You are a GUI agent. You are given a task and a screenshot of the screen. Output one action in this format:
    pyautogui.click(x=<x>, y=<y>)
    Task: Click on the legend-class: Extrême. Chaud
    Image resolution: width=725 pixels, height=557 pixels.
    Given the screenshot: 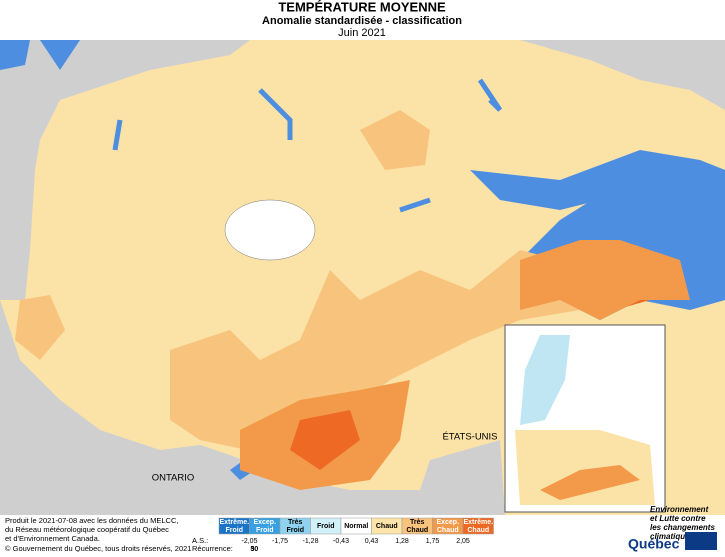 What is the action you would take?
    pyautogui.click(x=478, y=526)
    